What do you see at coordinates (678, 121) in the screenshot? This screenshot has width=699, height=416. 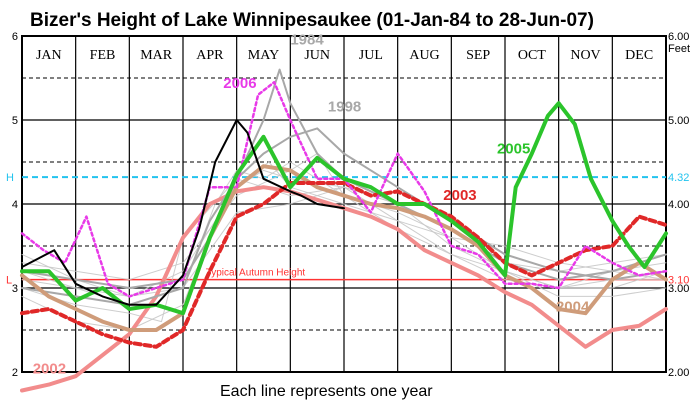 I see `right-axis-tick: 5.00` at bounding box center [678, 121].